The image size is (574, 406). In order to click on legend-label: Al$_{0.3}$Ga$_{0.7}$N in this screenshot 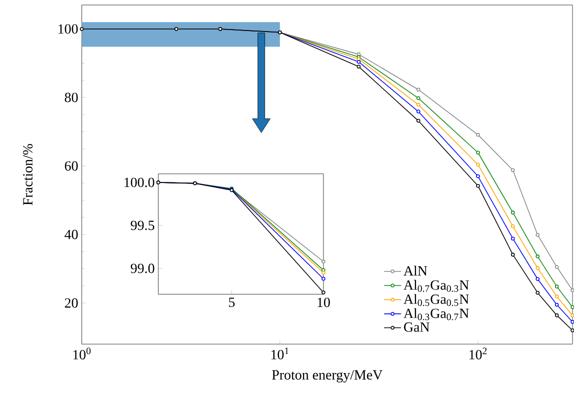, I will do `click(436, 314)`.